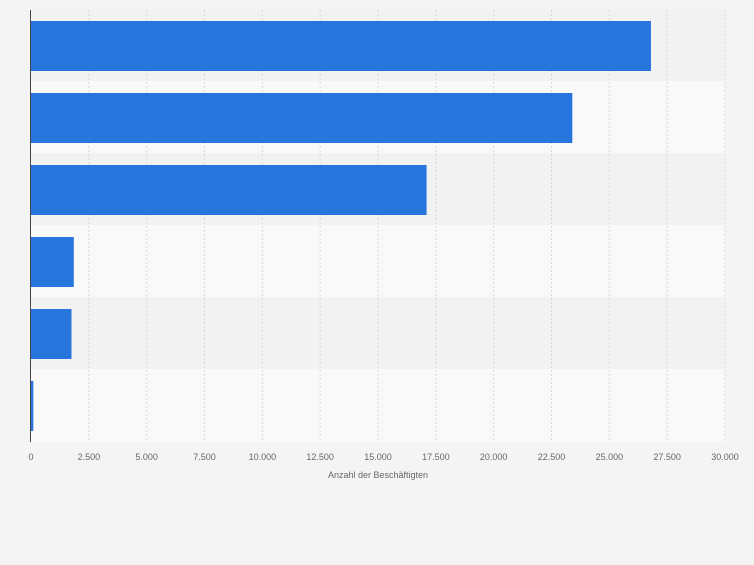 The width and height of the screenshot is (754, 565). What do you see at coordinates (378, 457) in the screenshot?
I see `x-tick-label: 15.000` at bounding box center [378, 457].